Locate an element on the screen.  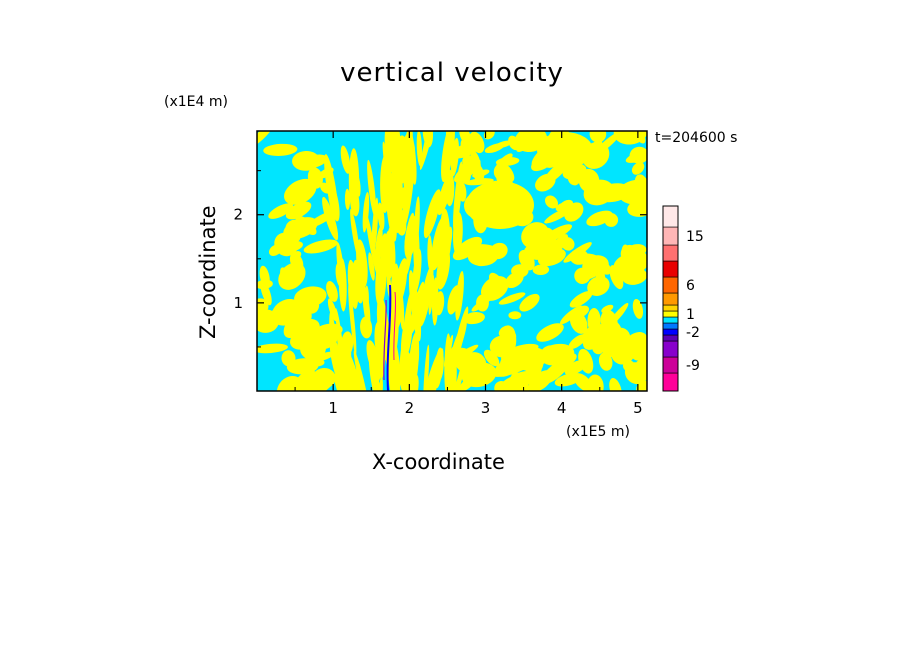
colorbar-tick-label: 1 is located at coordinates (690, 315).